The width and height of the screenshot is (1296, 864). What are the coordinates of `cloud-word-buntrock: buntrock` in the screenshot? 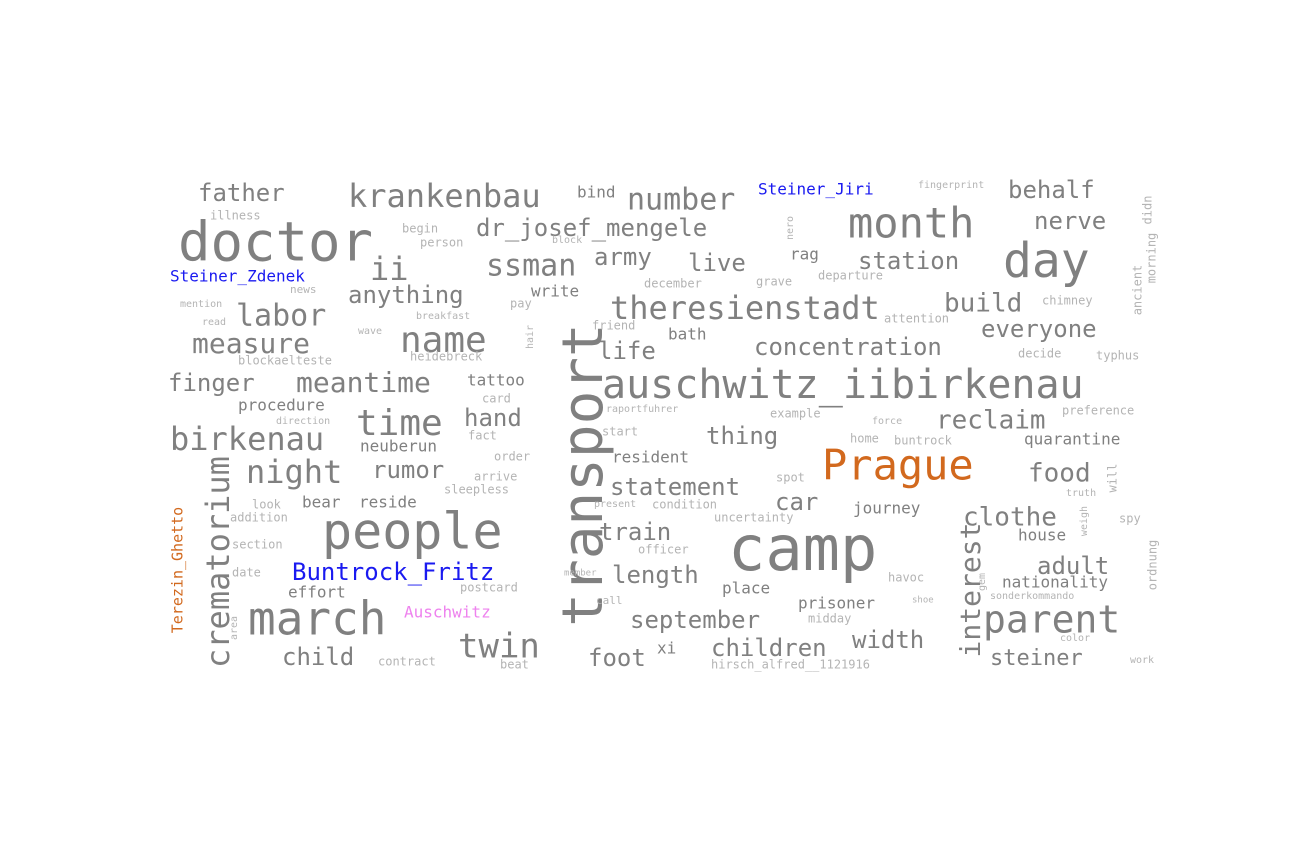 It's located at (923, 441).